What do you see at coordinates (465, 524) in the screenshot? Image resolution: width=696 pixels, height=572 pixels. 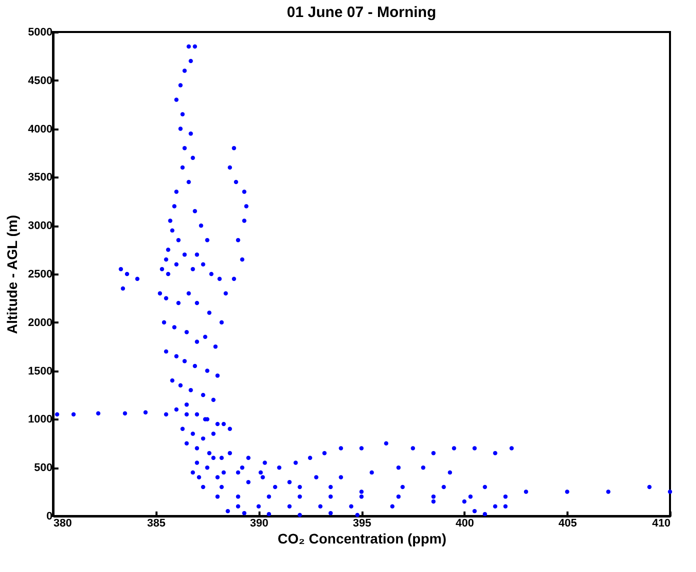 I see `x-tick-label: 400` at bounding box center [465, 524].